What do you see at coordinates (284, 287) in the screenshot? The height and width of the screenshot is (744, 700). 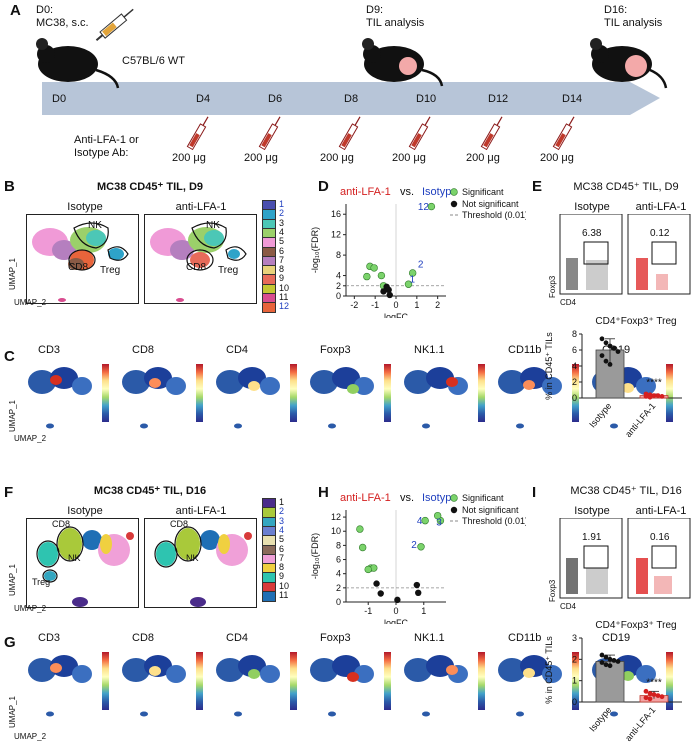 I see `cluster-label: 10` at bounding box center [284, 287].